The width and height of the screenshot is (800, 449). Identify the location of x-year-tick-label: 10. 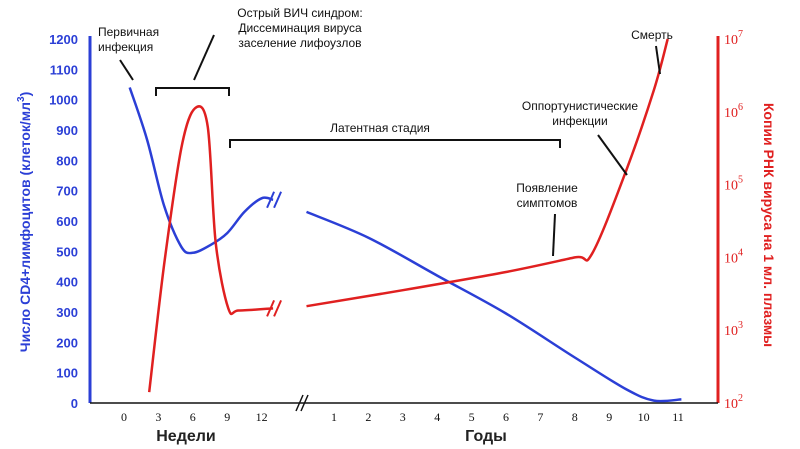
(644, 417).